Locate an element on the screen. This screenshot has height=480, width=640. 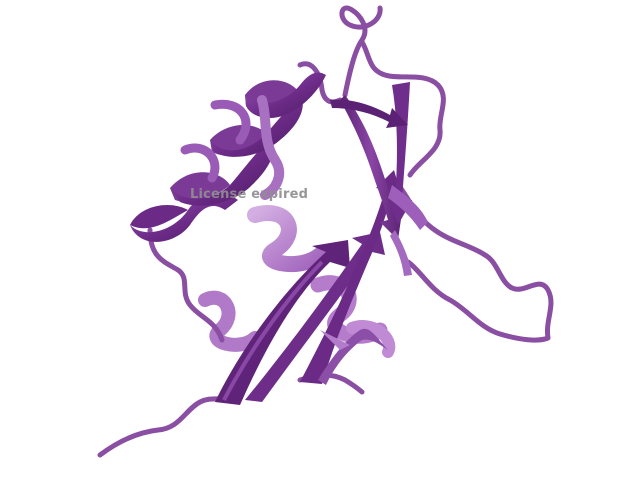
alpha-helix is located at coordinates (228, 157).